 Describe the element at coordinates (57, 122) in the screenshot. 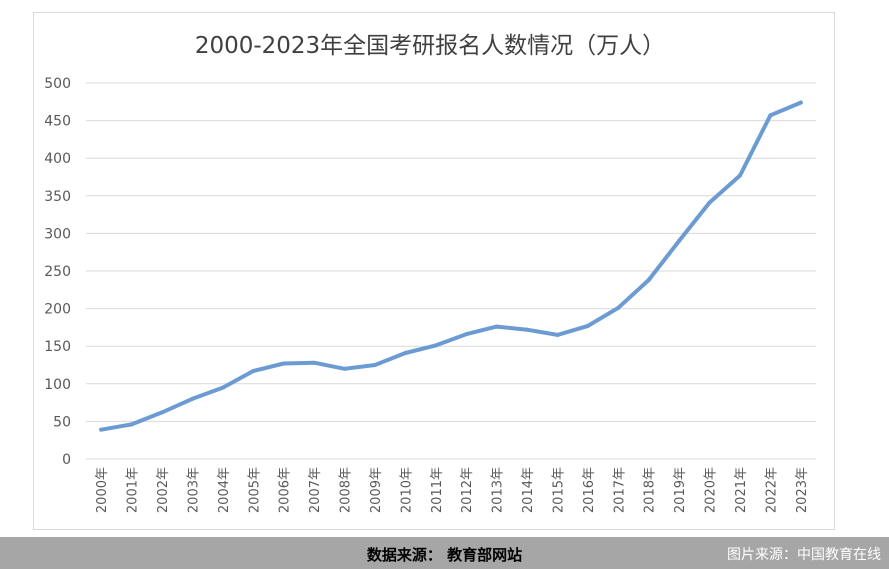

I see `y-tick-label: 450` at that location.